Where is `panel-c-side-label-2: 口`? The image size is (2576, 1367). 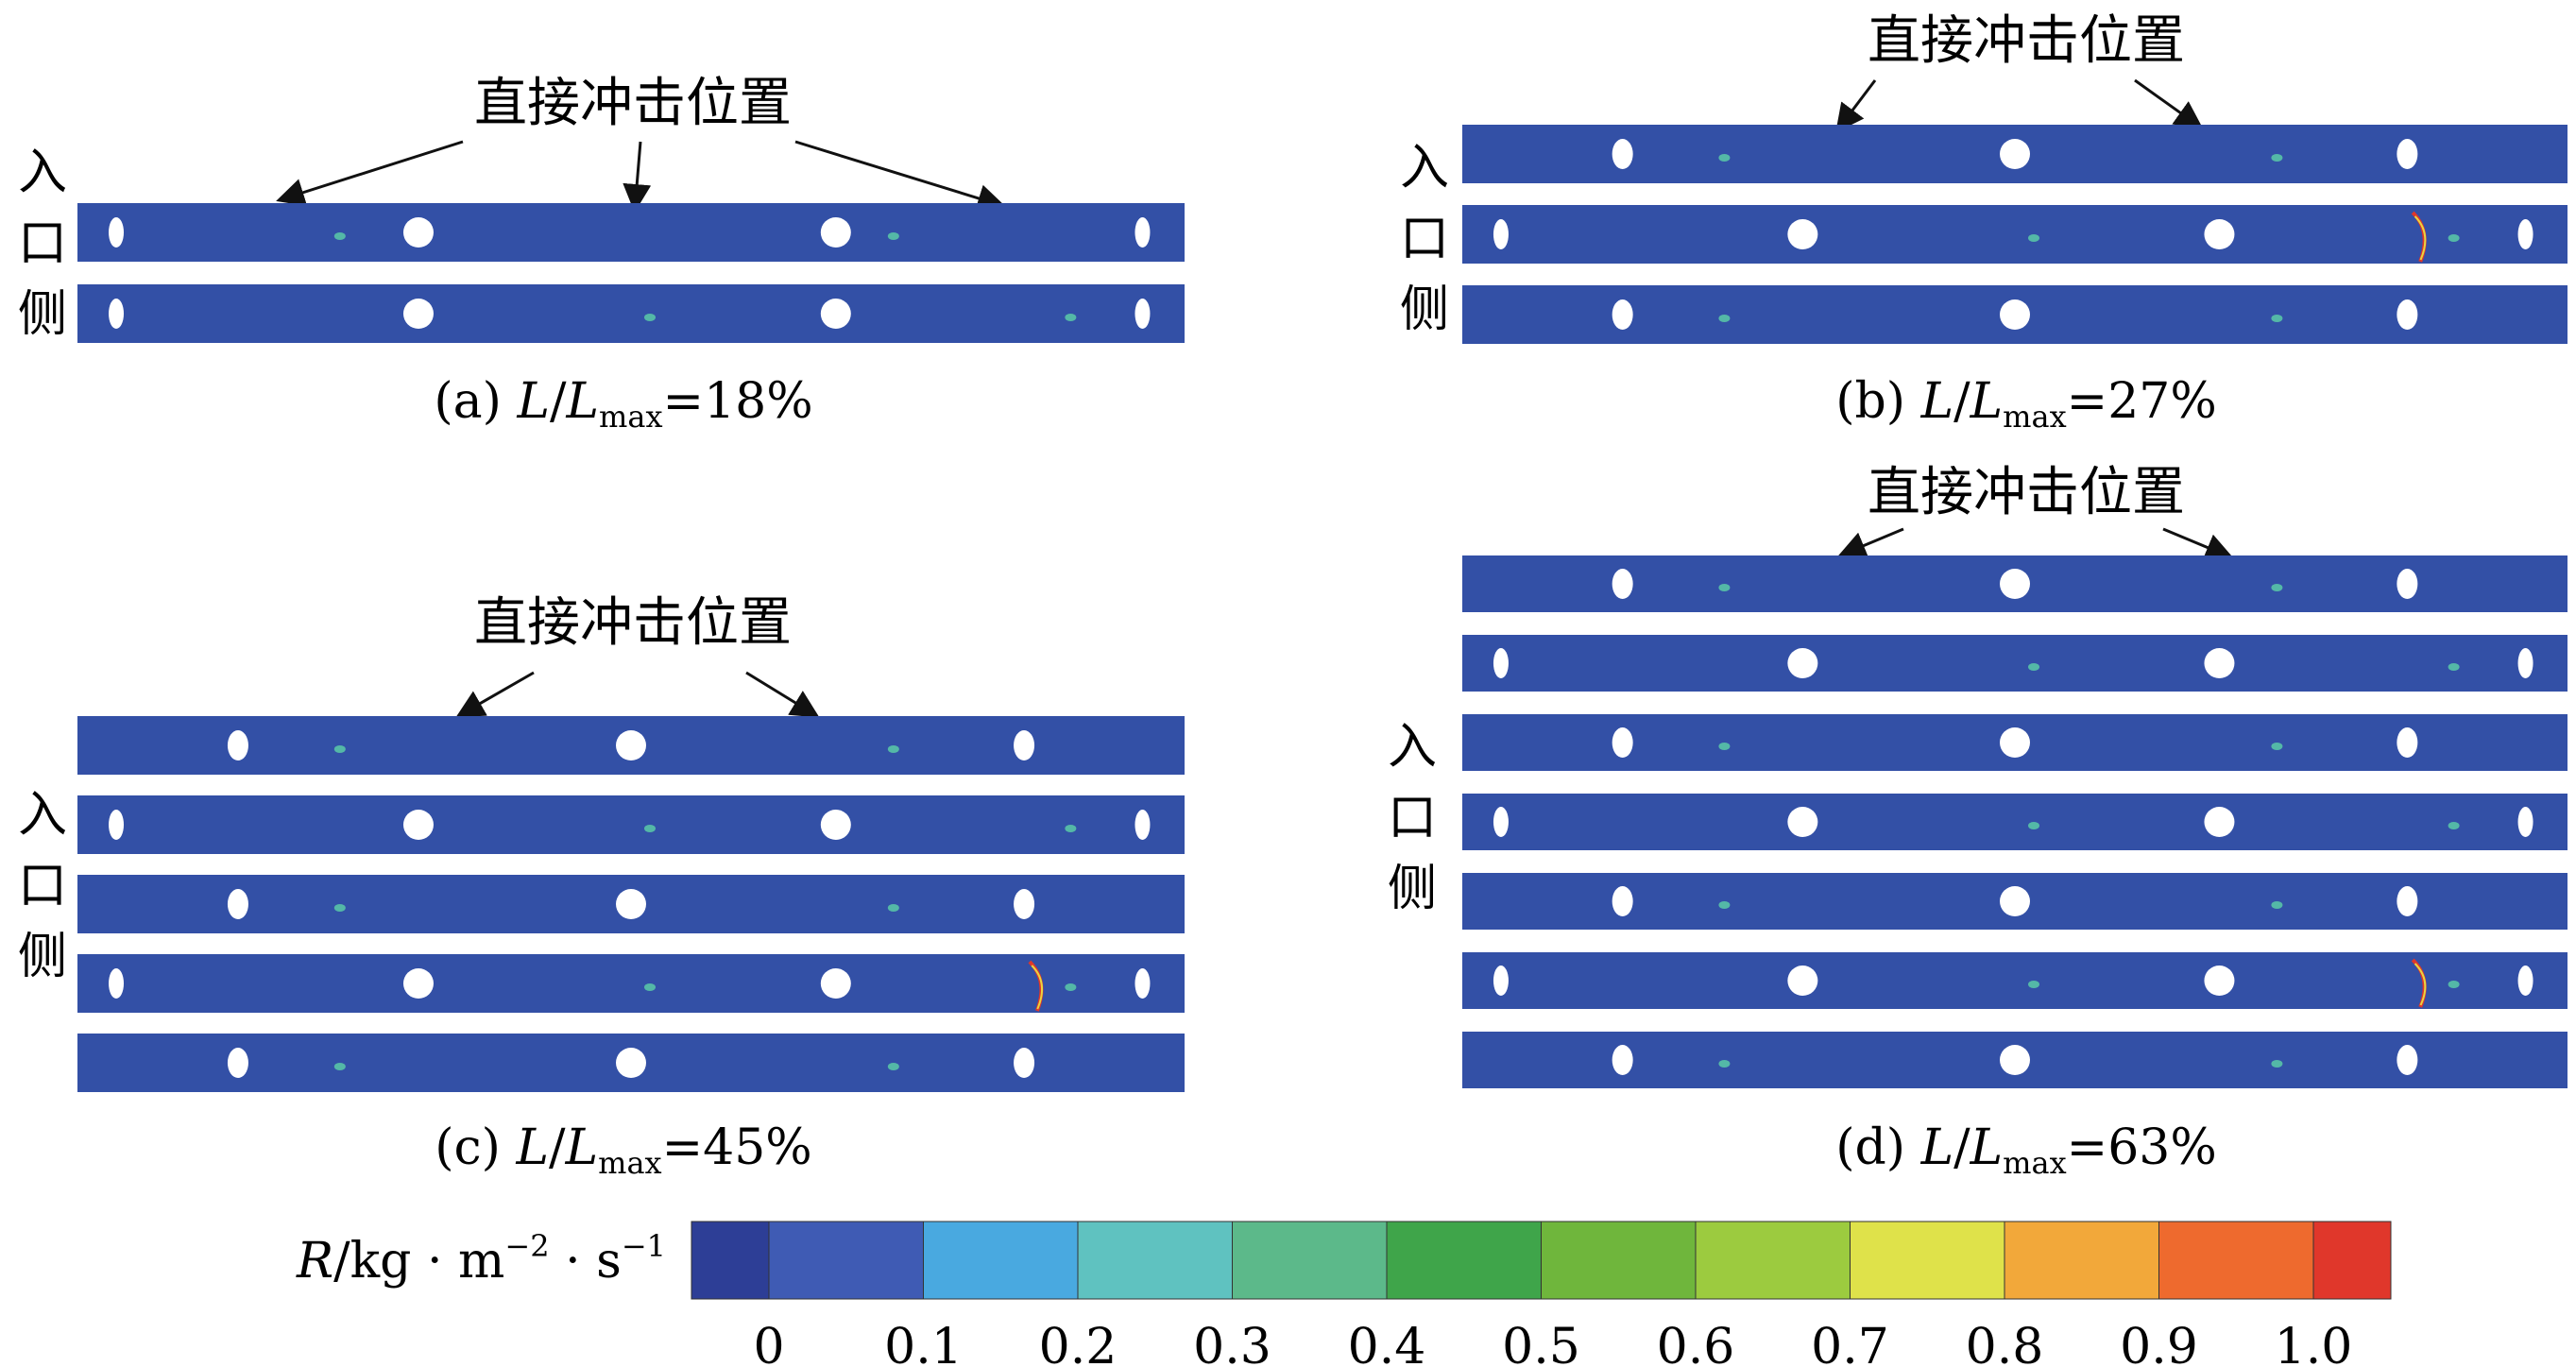
panel-c-side-label-2: 口 is located at coordinates (42, 886).